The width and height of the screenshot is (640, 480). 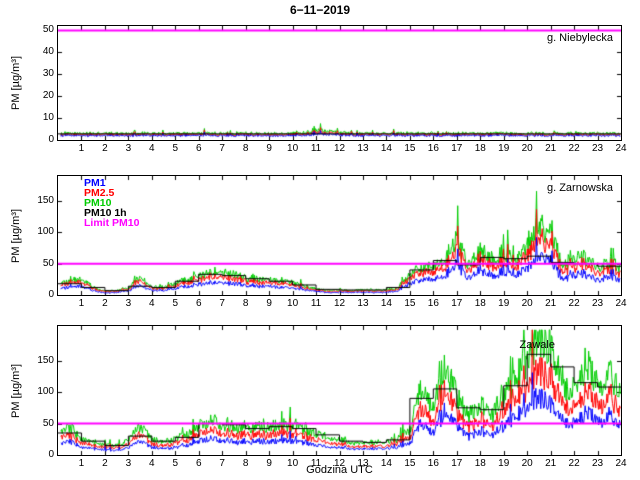 What do you see at coordinates (320, 10) in the screenshot?
I see `chart-title: 6−11−2019` at bounding box center [320, 10].